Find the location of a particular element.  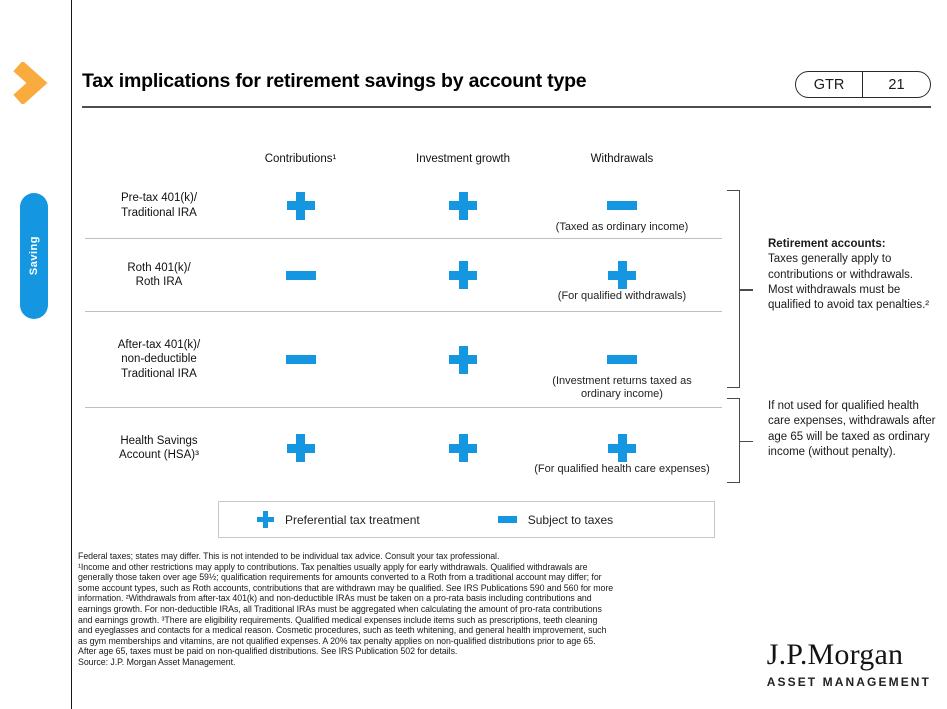

bracket-retirement-accounts is located at coordinates (740, 289).